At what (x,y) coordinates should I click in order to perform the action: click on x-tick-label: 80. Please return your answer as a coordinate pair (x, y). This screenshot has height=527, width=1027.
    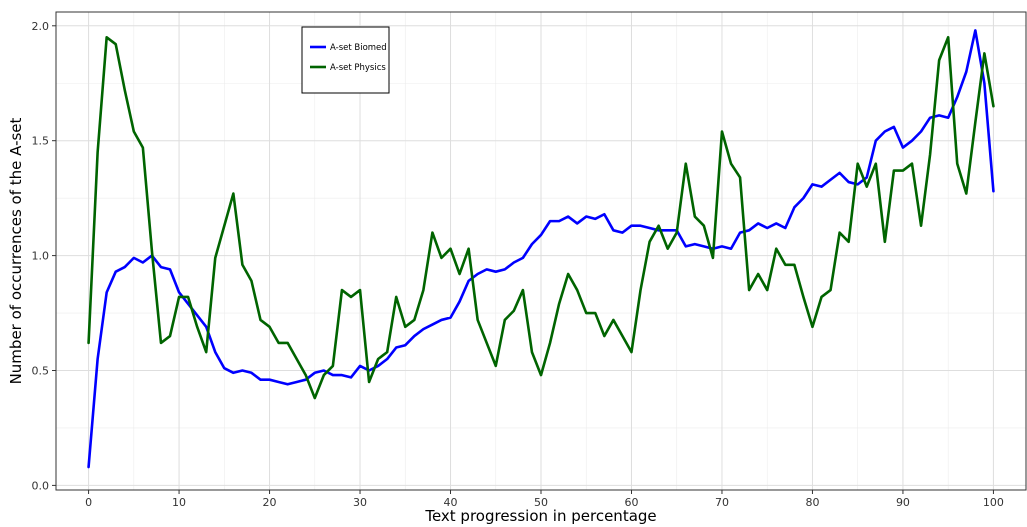
    Looking at the image, I should click on (812, 502).